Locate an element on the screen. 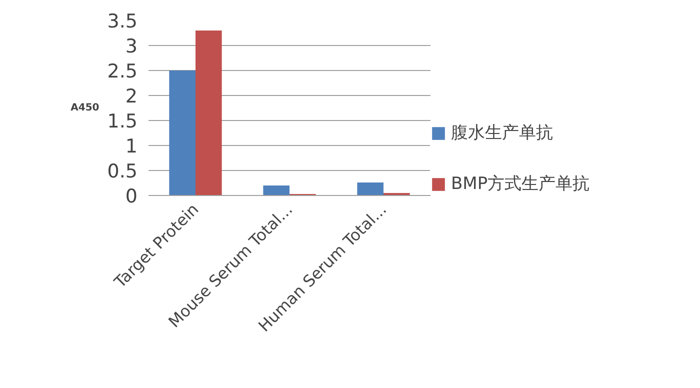  legend-label: BMP方式生产单抗 is located at coordinates (520, 184).